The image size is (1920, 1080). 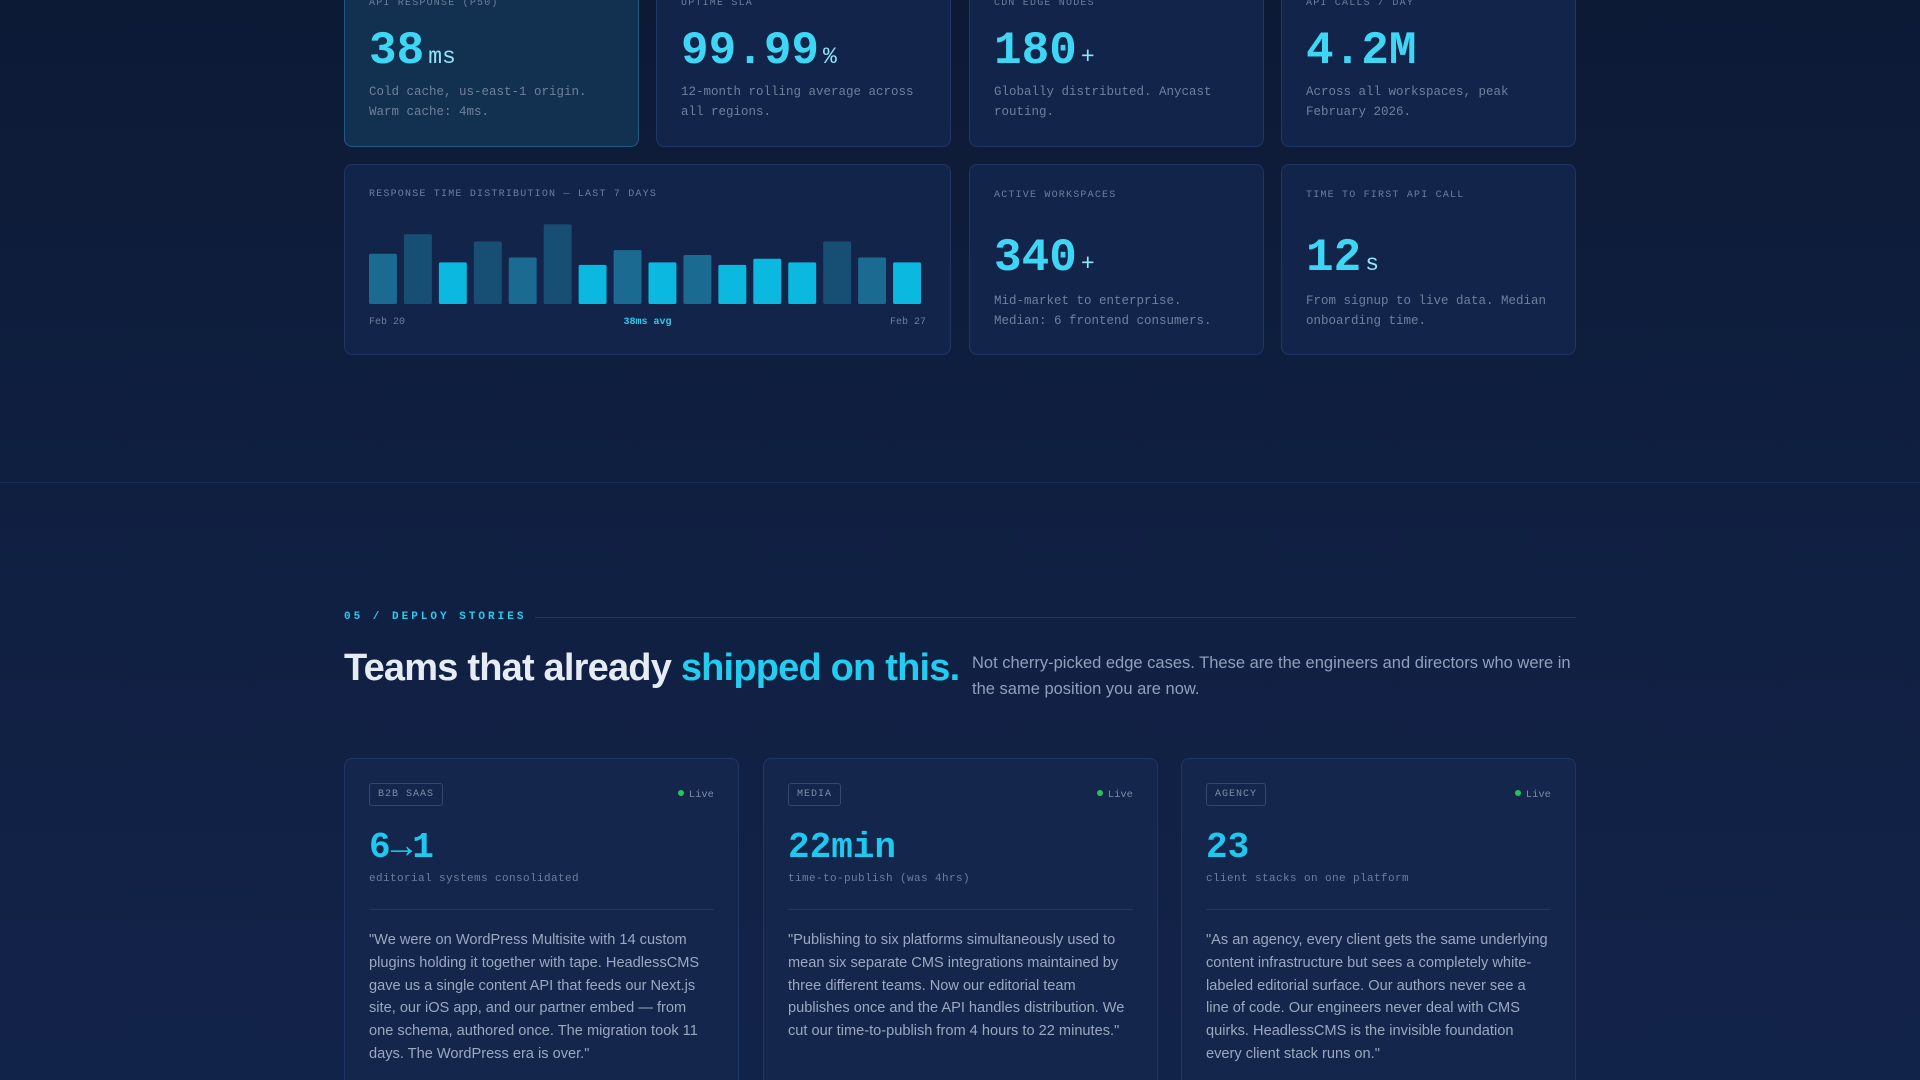 What do you see at coordinates (401, 847) in the screenshot?
I see `story-stat: 6→1` at bounding box center [401, 847].